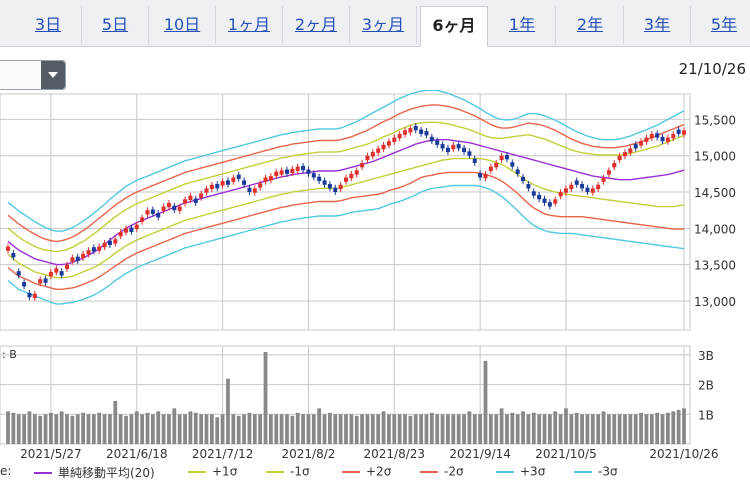 This screenshot has height=504, width=750. What do you see at coordinates (300, 471) in the screenshot?
I see `legend-label: -1σ` at bounding box center [300, 471].